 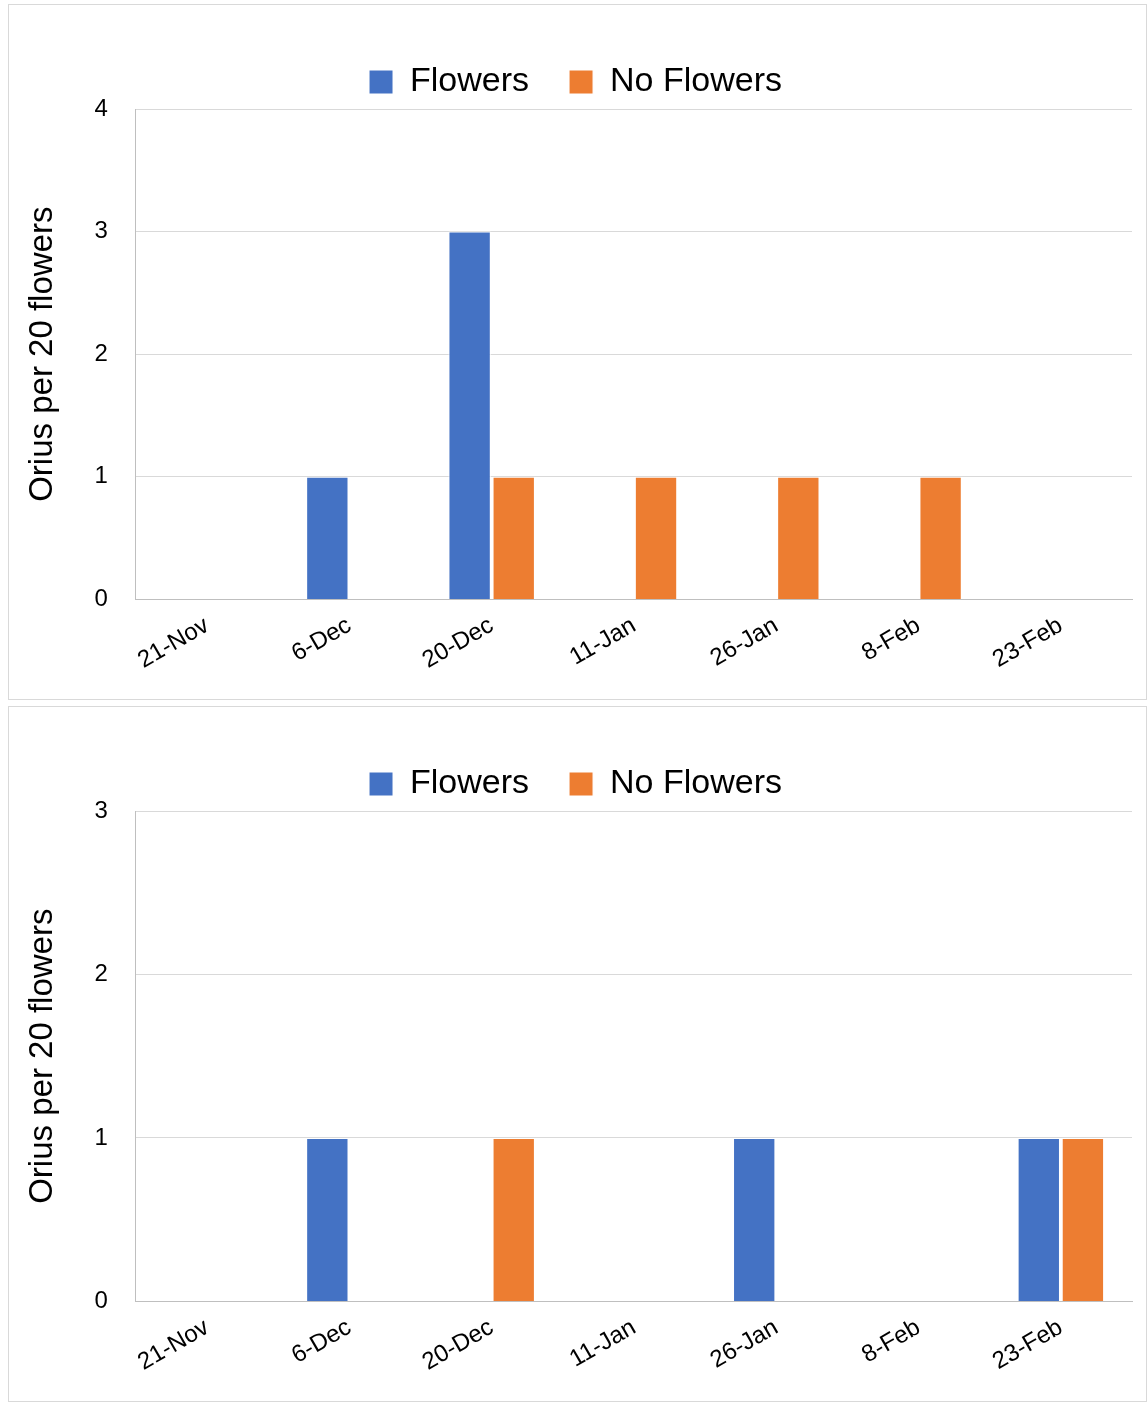 I want to click on y-tick-label: 4, so click(x=101, y=107).